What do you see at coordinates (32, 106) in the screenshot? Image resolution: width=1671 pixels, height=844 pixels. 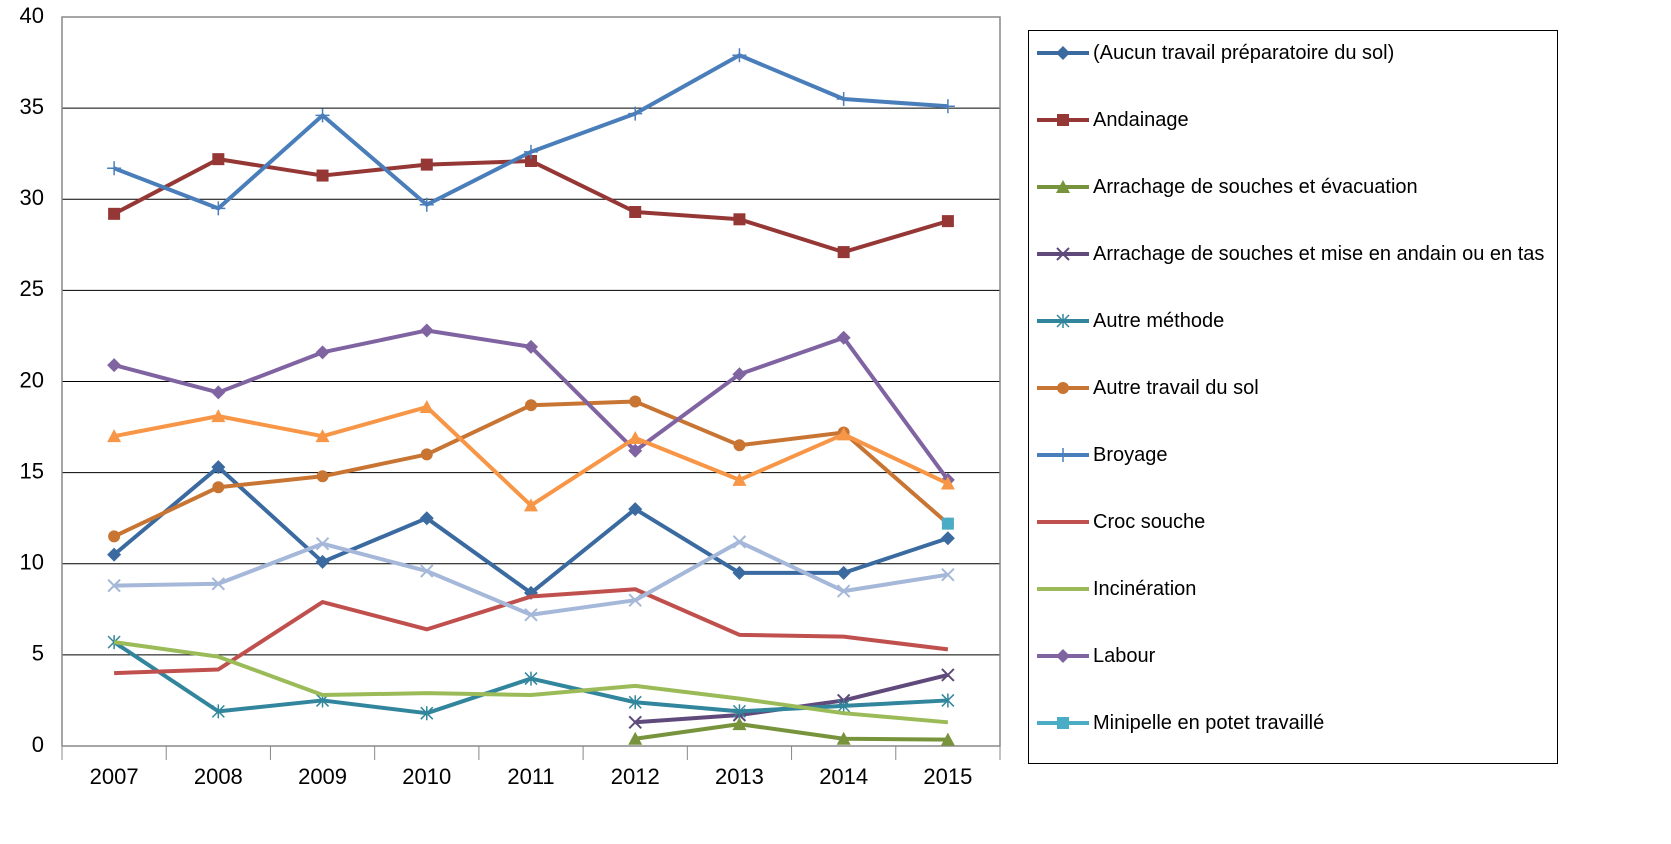 I see `y-tick-label: 35` at bounding box center [32, 106].